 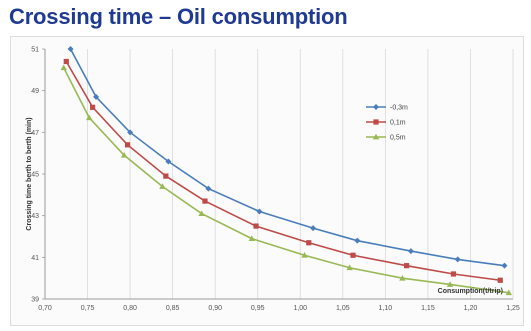 I want to click on y-tick-label: 39, so click(x=35, y=300).